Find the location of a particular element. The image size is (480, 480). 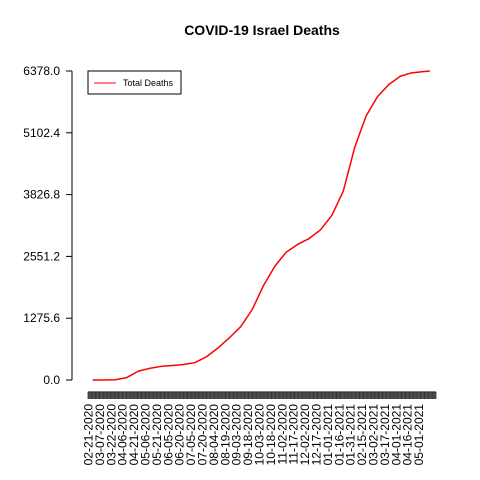

legend-box is located at coordinates (134, 82).